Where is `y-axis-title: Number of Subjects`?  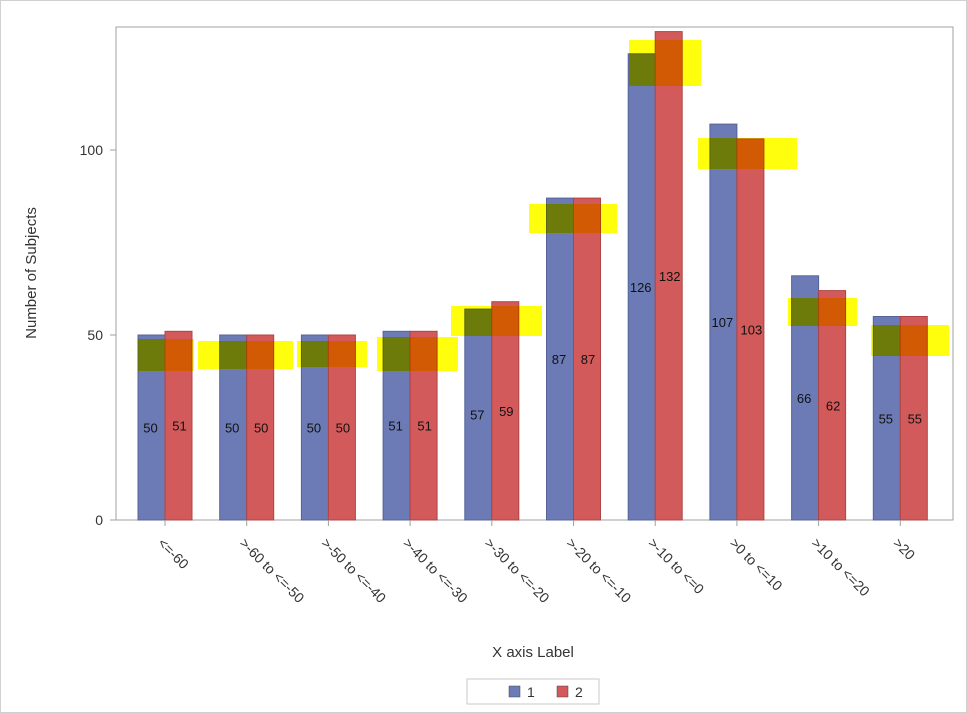
y-axis-title: Number of Subjects is located at coordinates (31, 273).